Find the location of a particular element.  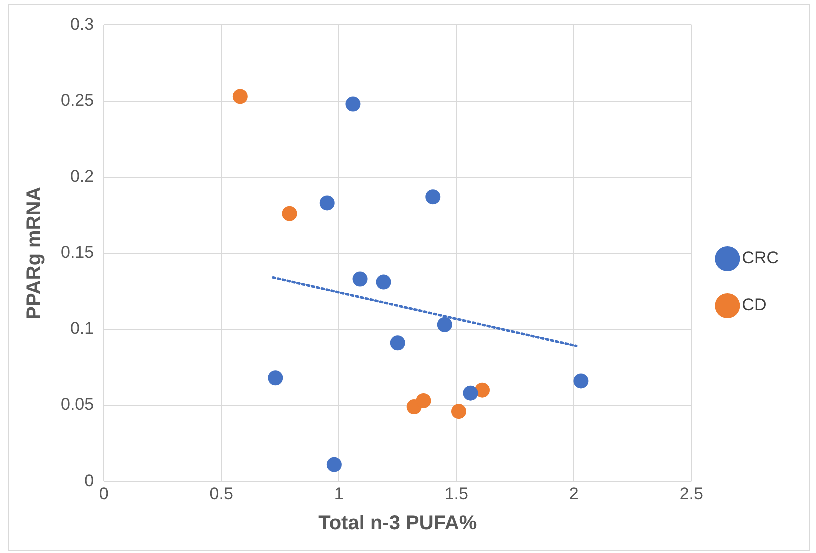

y-tick-label: 0.1 is located at coordinates (82, 328).